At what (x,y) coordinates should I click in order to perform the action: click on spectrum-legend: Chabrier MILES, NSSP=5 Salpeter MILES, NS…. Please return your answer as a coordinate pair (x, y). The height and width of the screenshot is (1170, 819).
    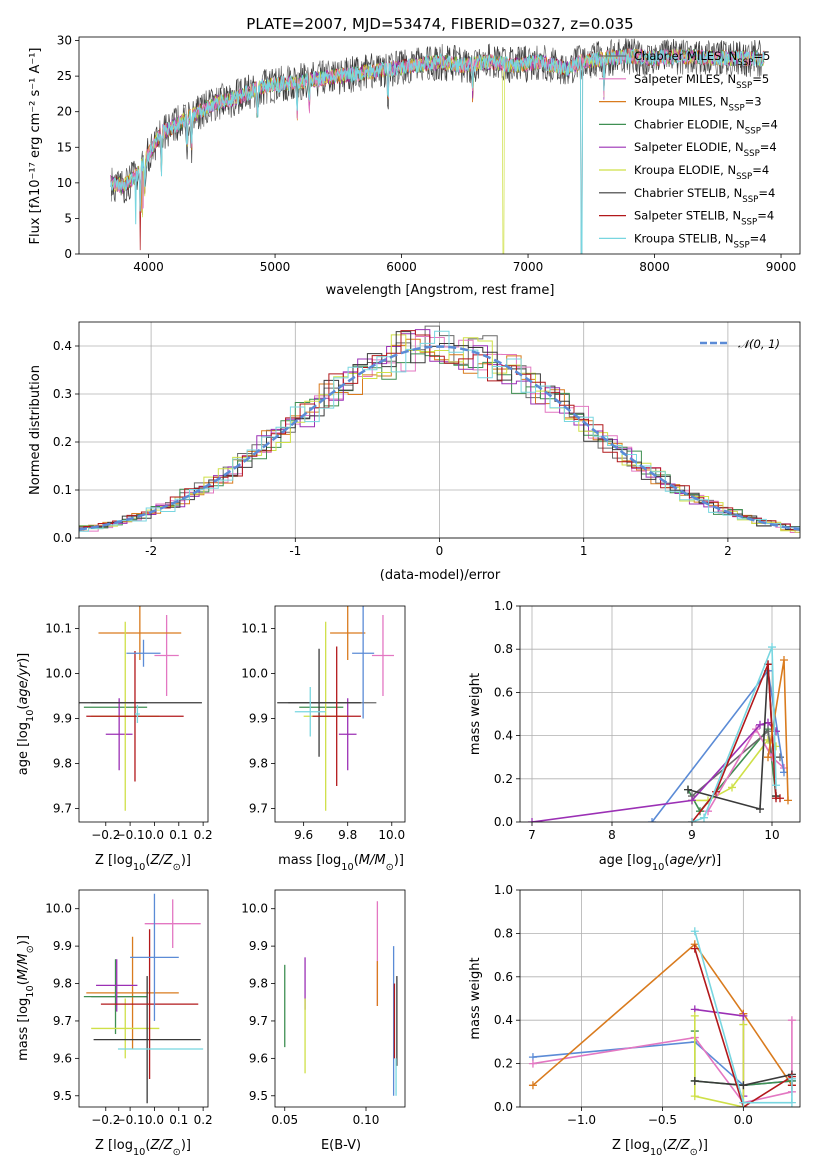
    Looking at the image, I should click on (688, 149).